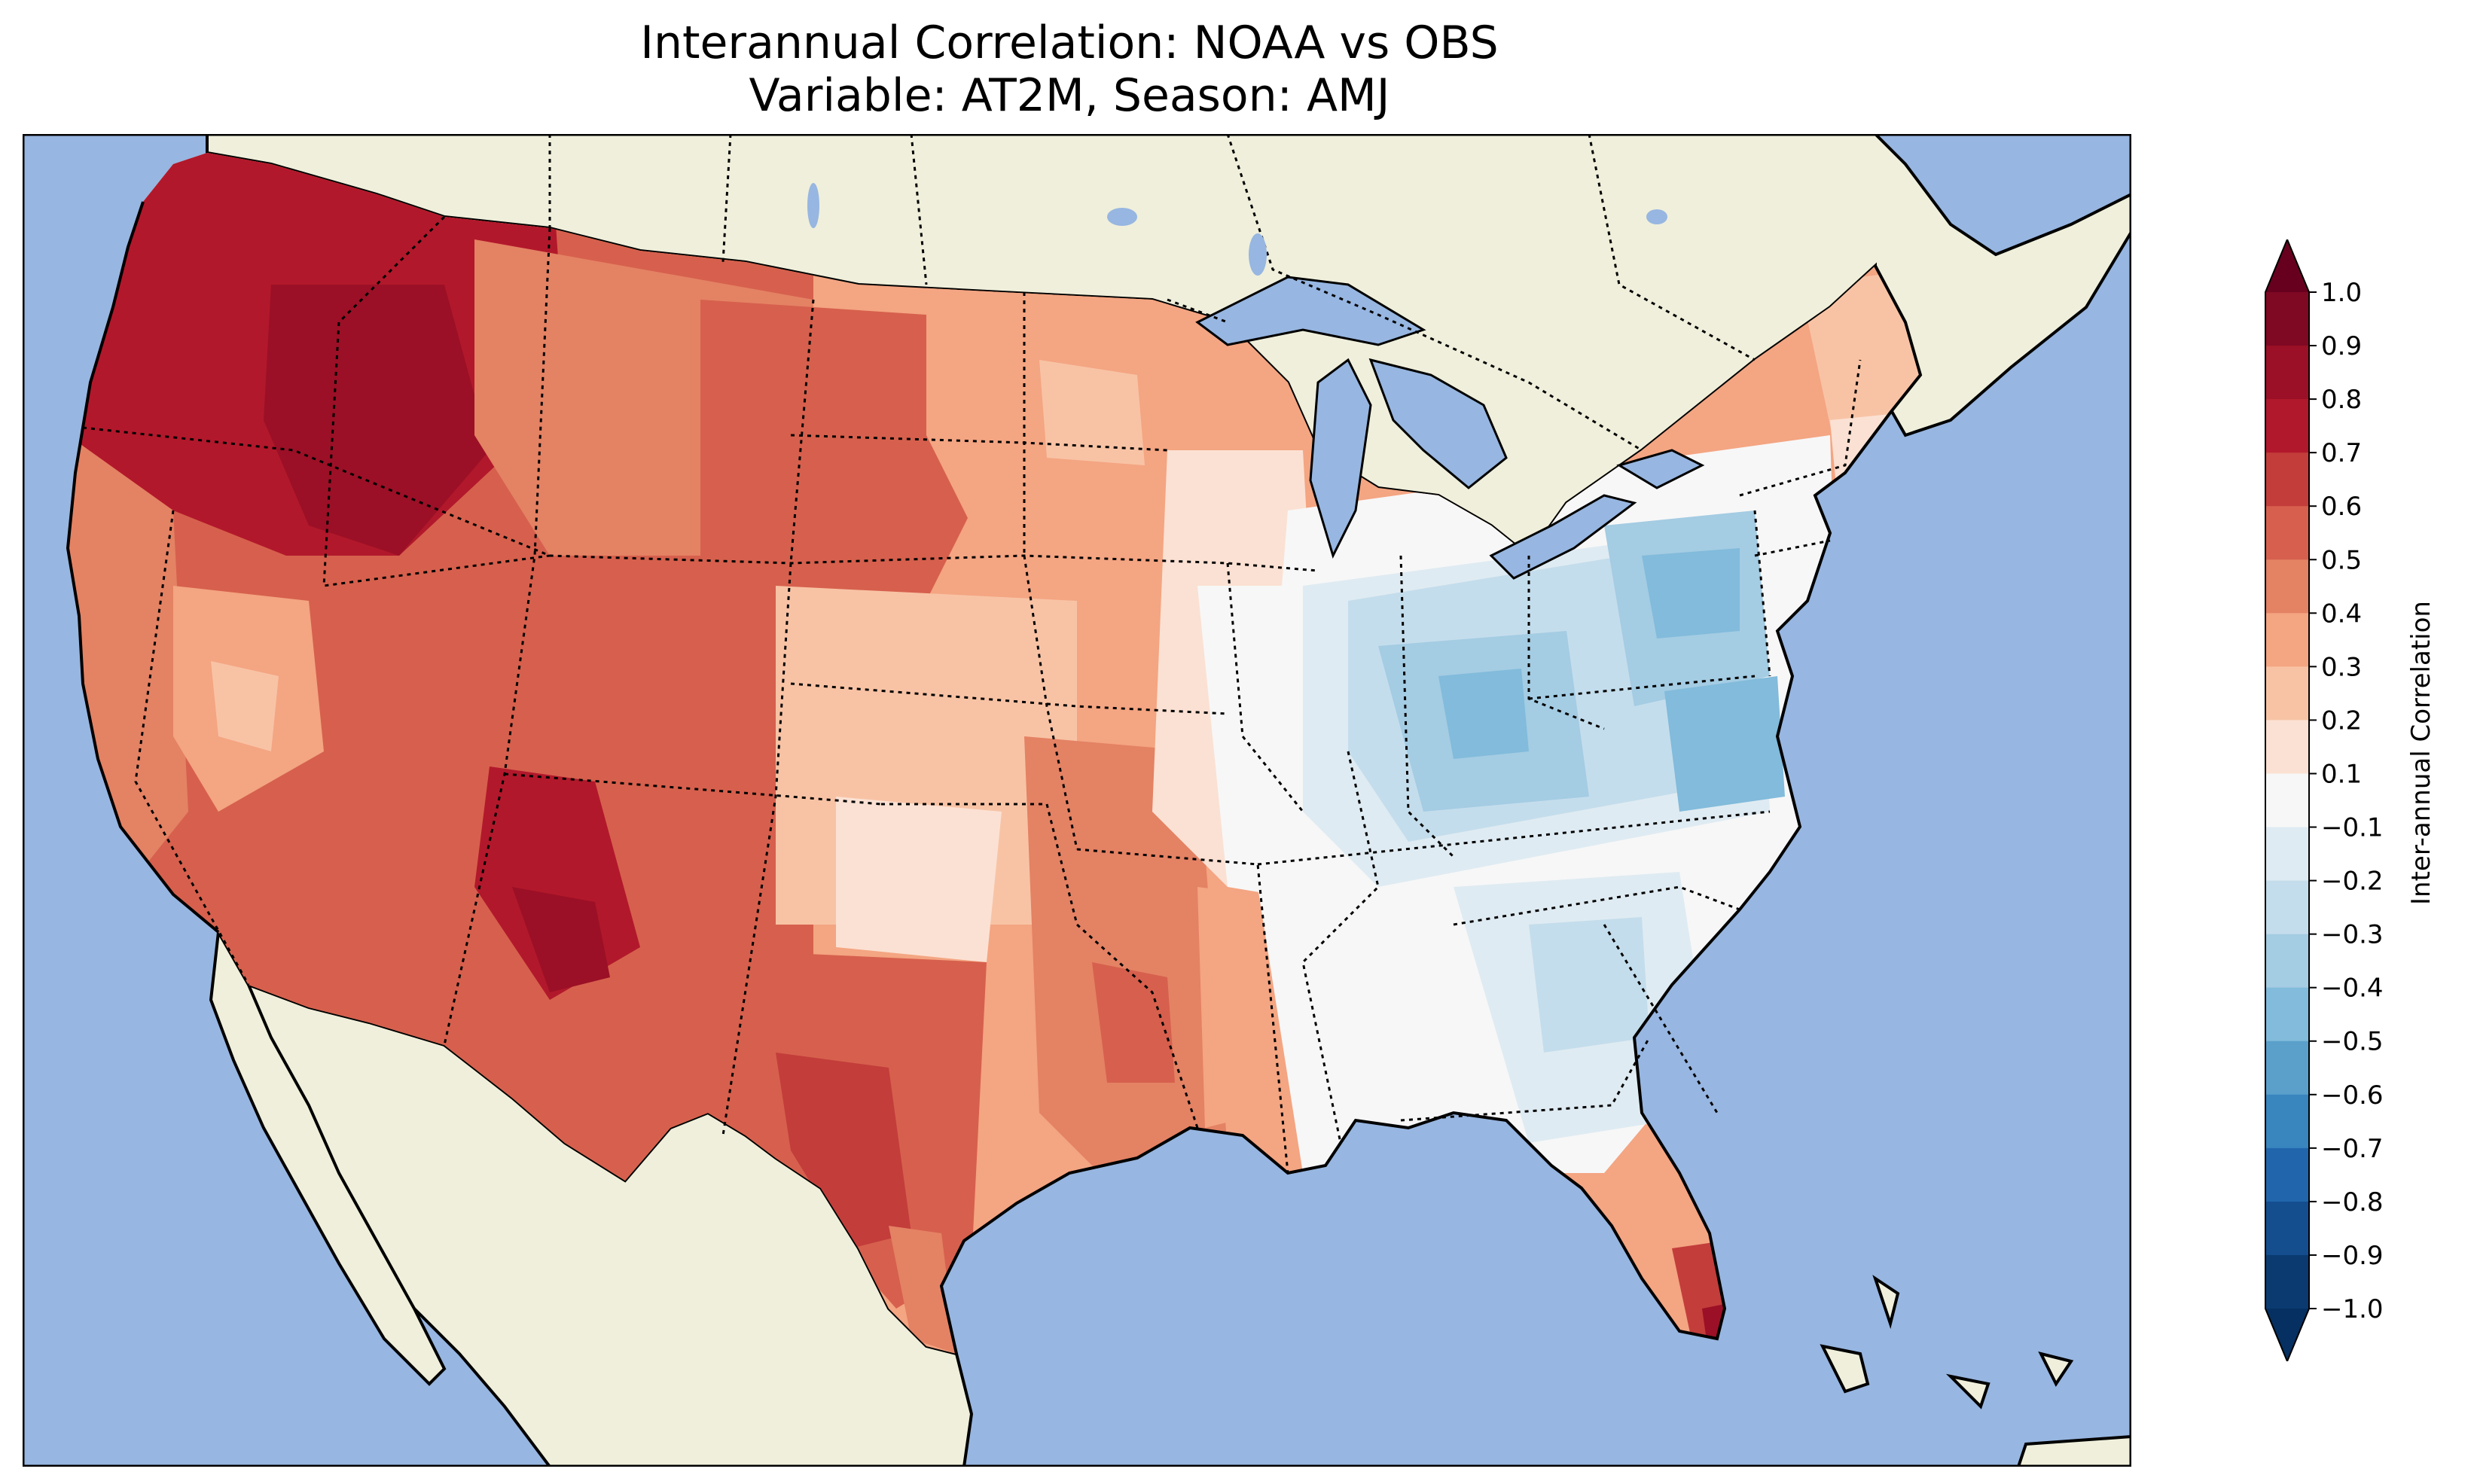 The height and width of the screenshot is (1484, 2474). Describe the element at coordinates (2342, 346) in the screenshot. I see `colorbar-tick-label: 0.9` at that location.